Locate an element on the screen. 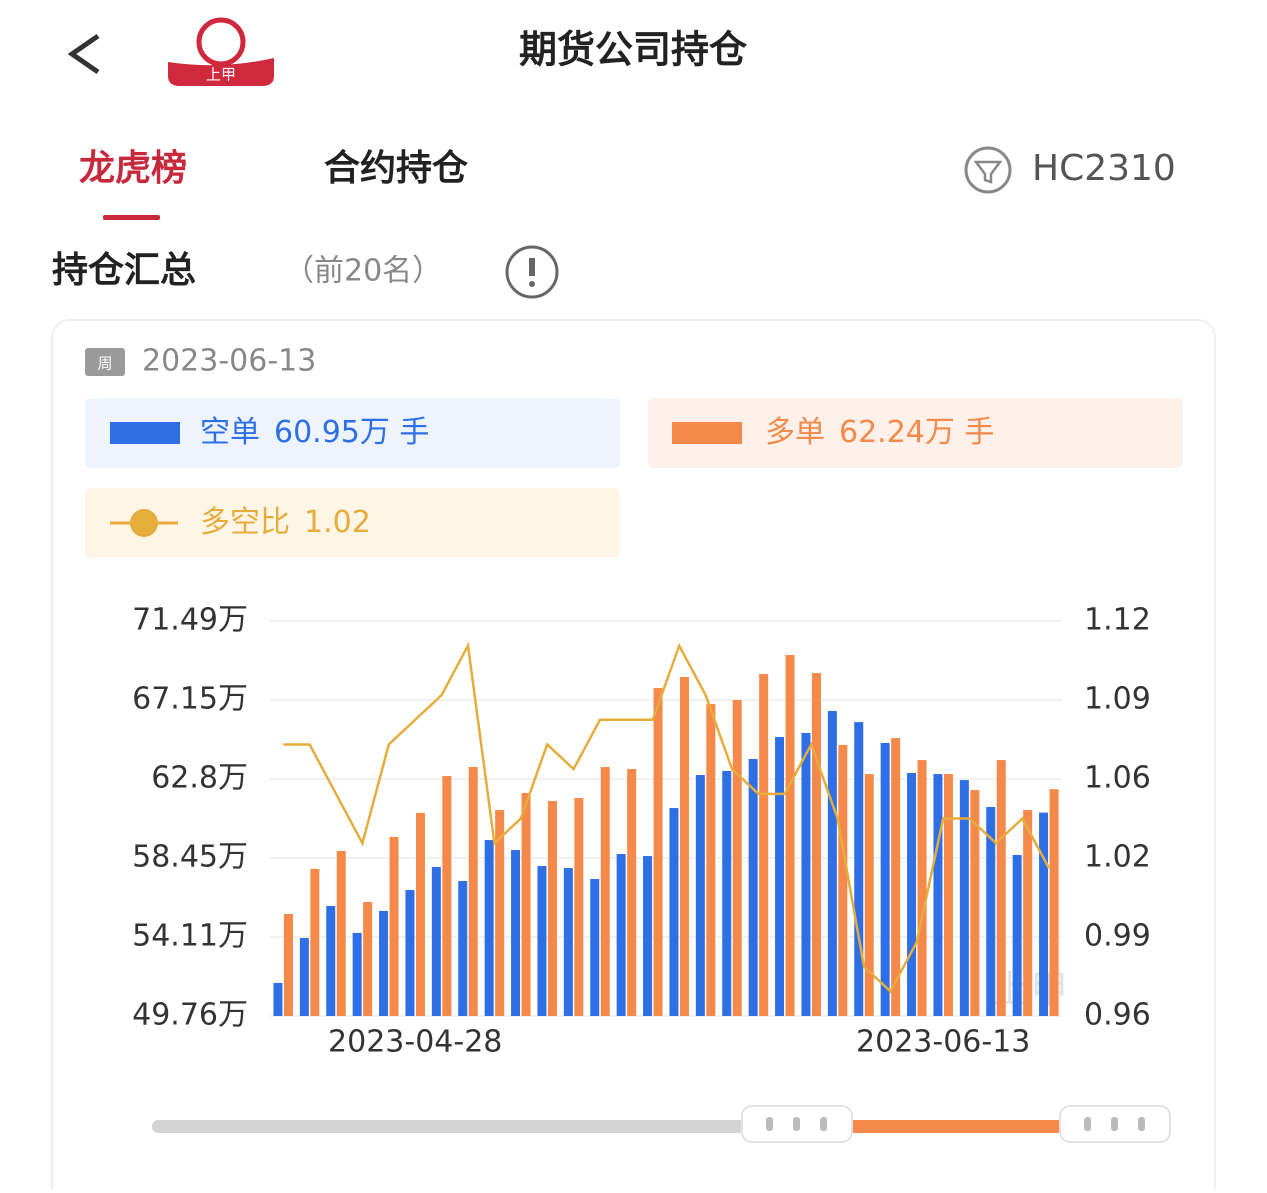  legend-name: 多空比 is located at coordinates (245, 522).